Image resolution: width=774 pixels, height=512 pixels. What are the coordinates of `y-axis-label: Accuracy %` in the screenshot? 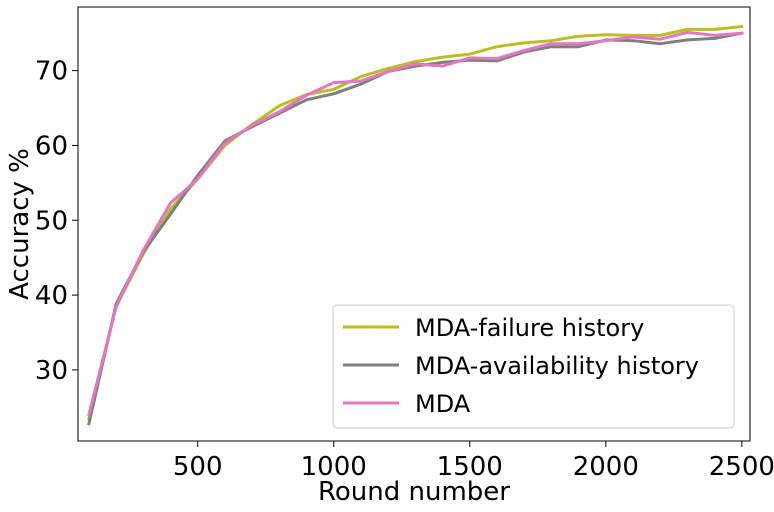 It's located at (20, 224).